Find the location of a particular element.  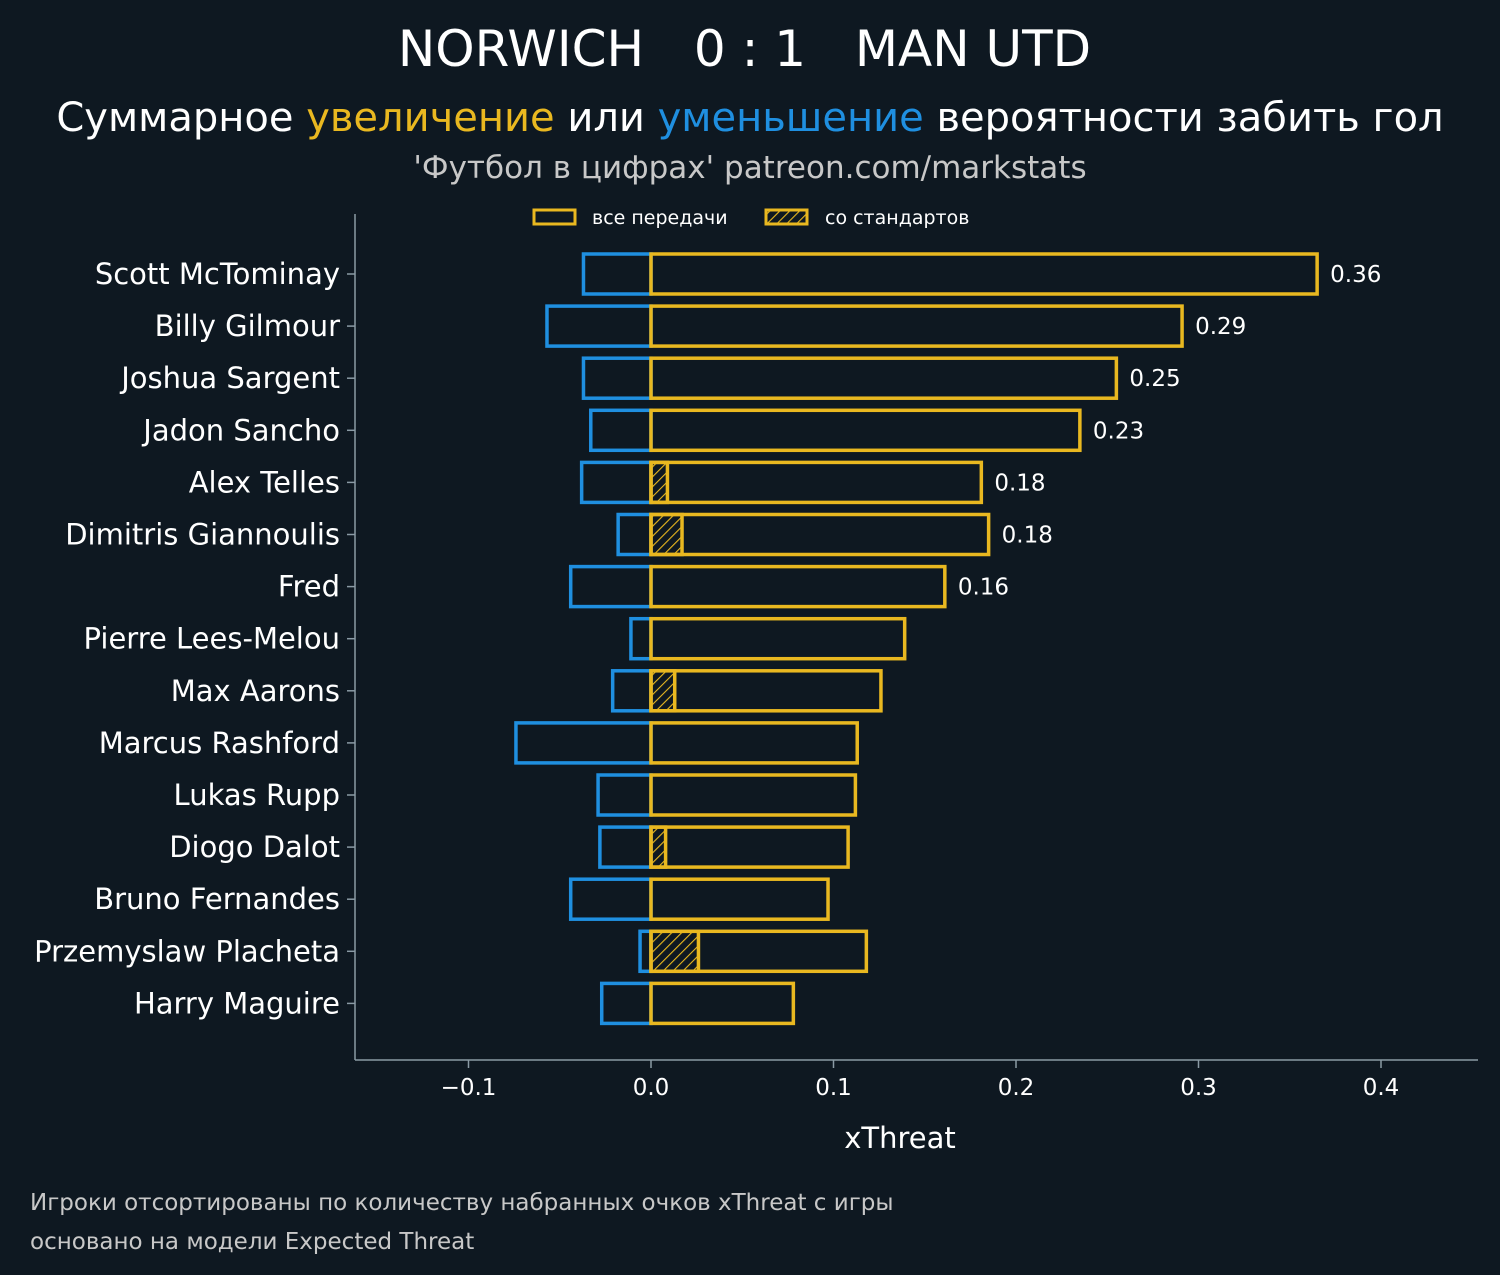

bar-decrease-harry-maguire is located at coordinates (626, 1003).